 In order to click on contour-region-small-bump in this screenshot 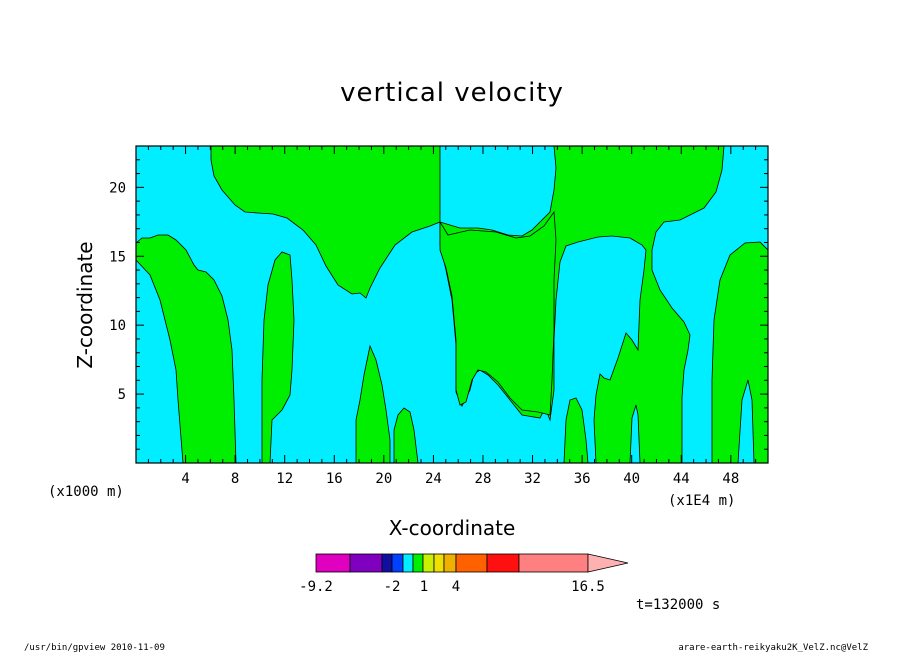, I will do `click(406, 435)`.